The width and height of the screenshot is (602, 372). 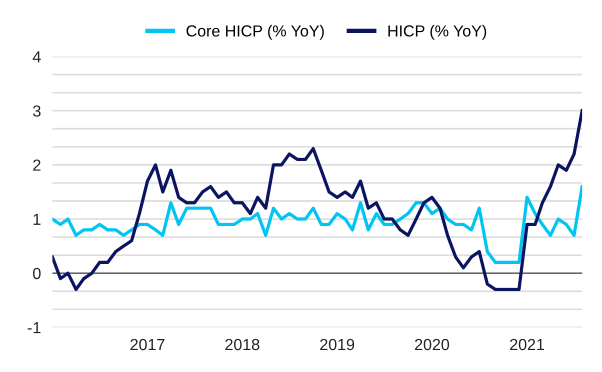 I want to click on y-tick-label: 1, so click(x=37, y=219).